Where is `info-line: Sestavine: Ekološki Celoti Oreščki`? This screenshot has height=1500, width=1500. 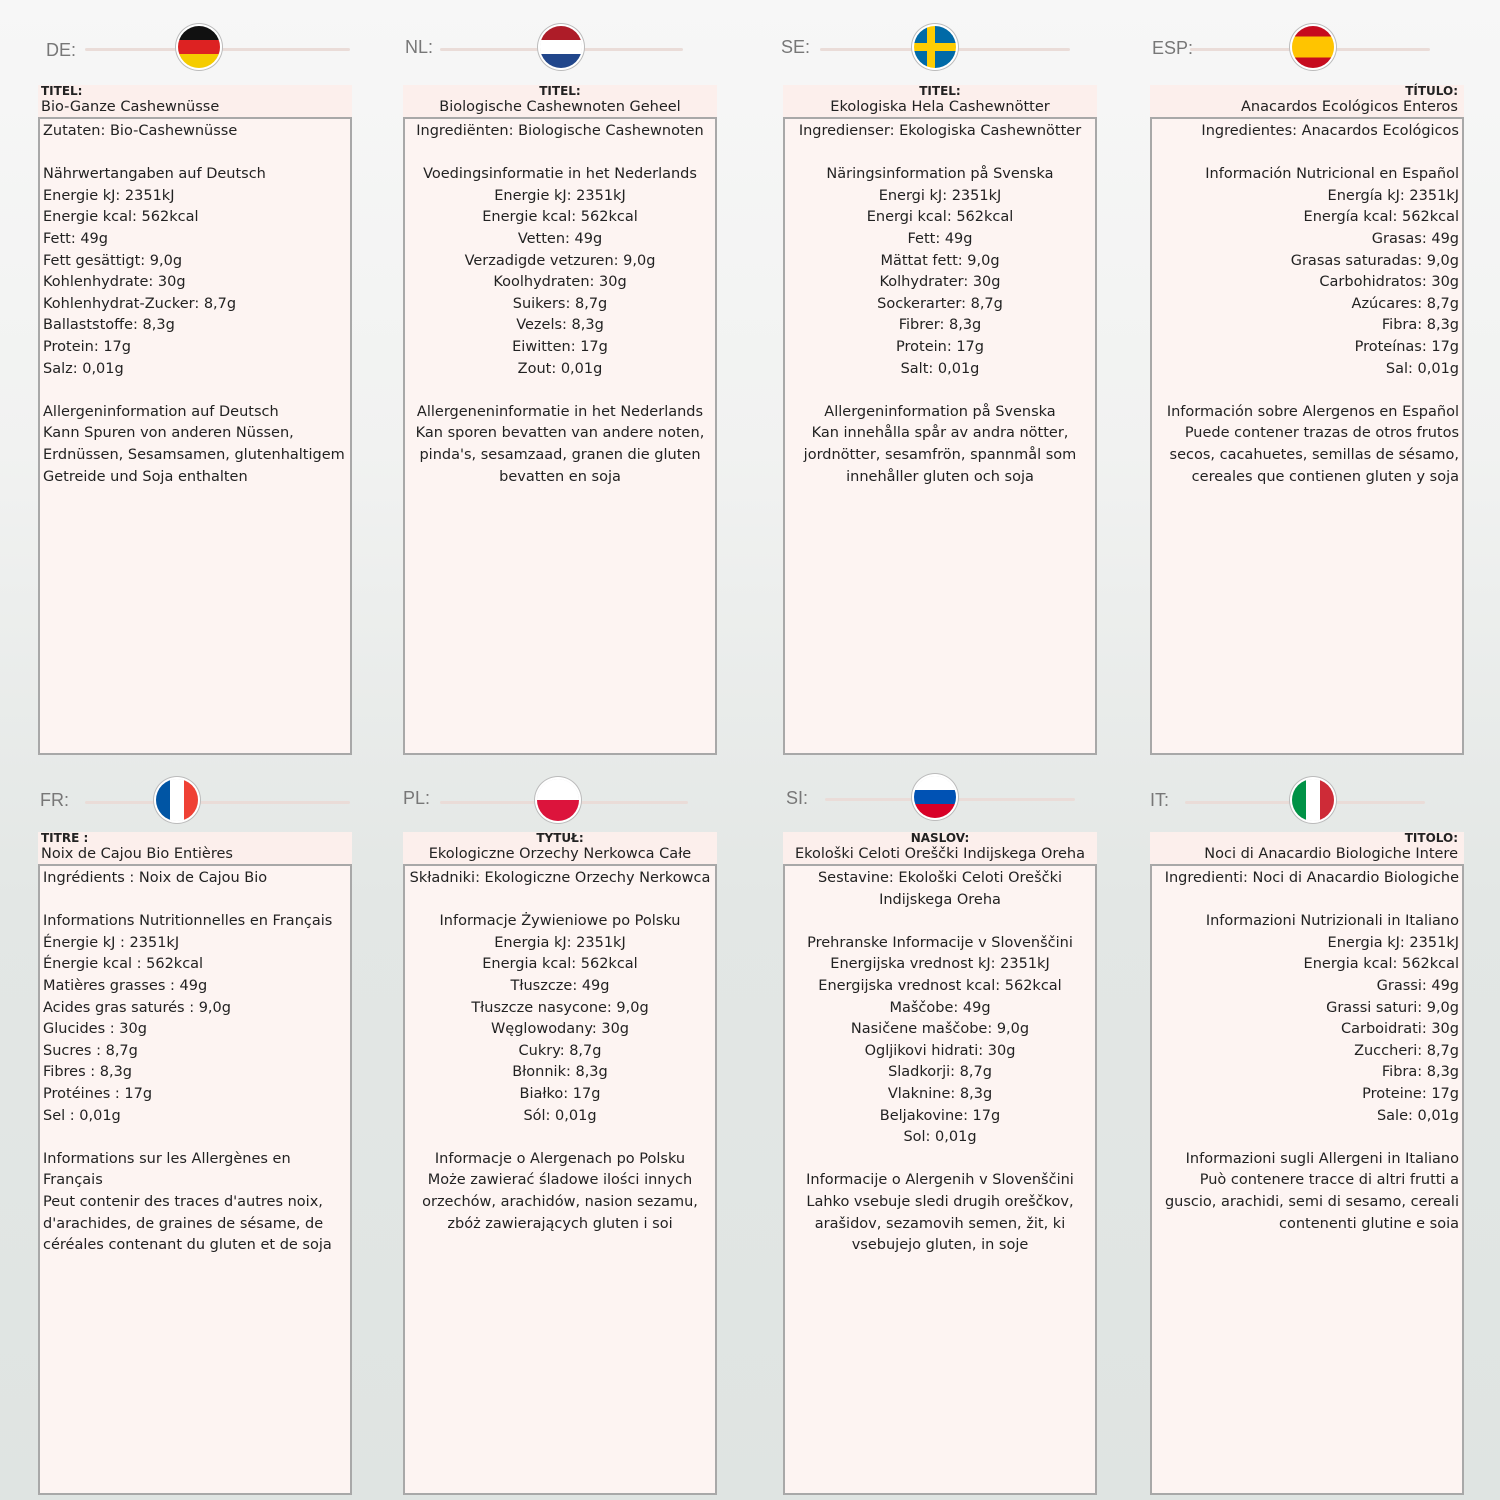
info-line: Sestavine: Ekološki Celoti Oreščki is located at coordinates (940, 878).